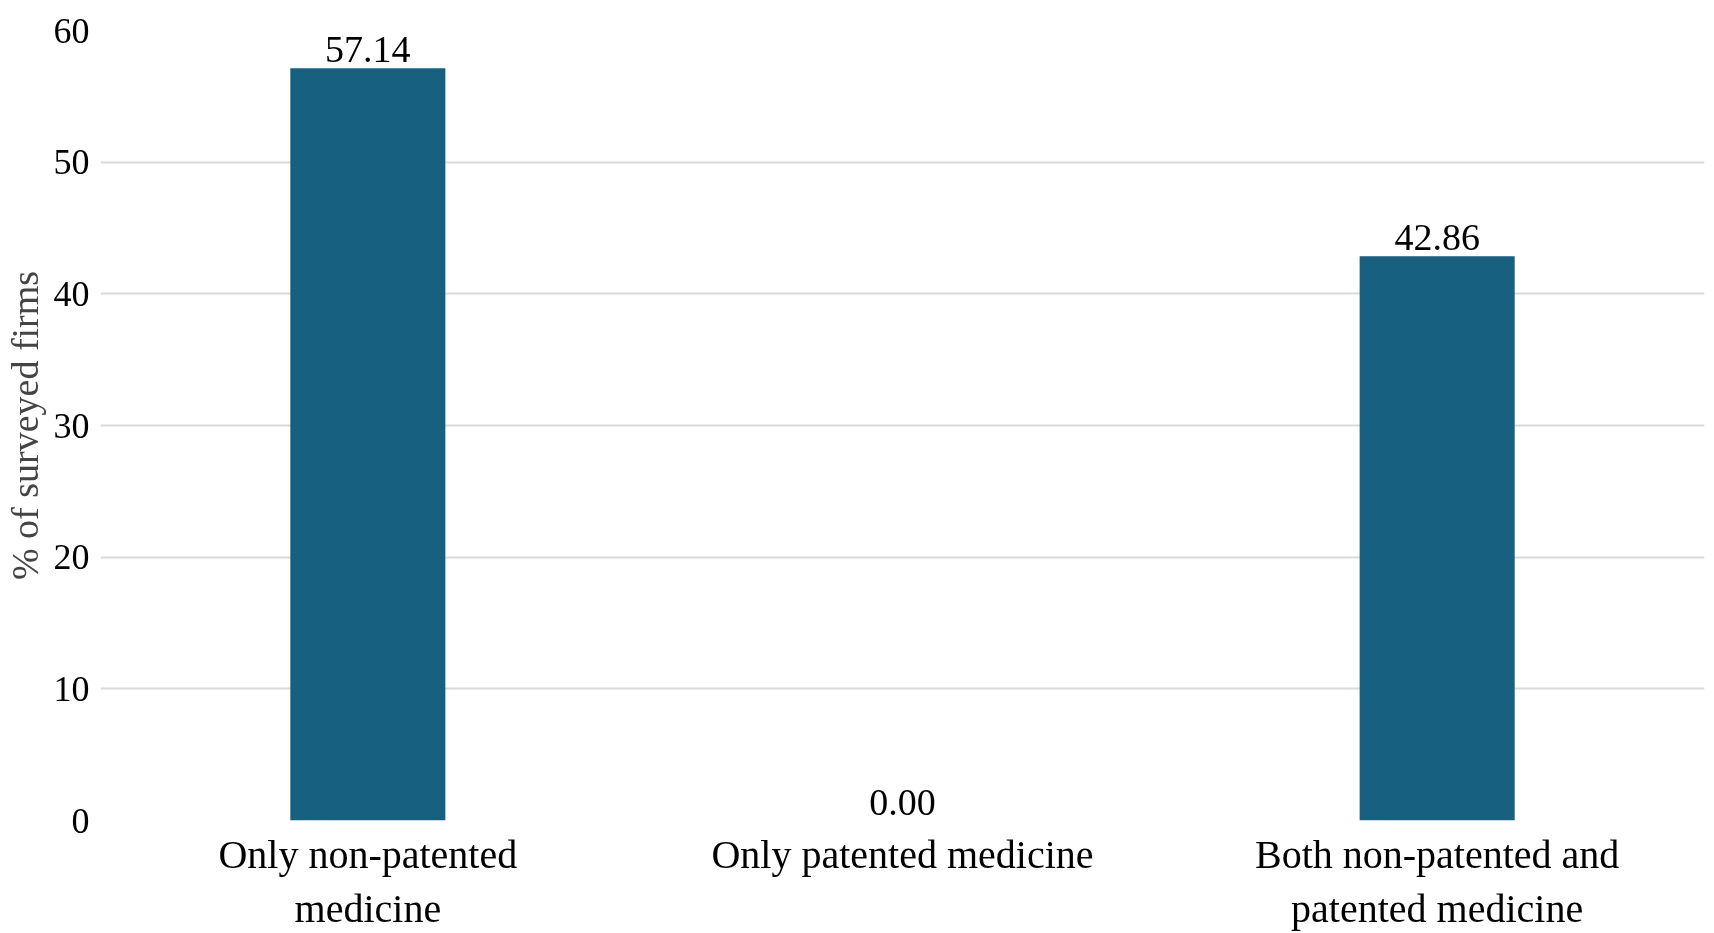 The width and height of the screenshot is (1714, 933). Describe the element at coordinates (71, 688) in the screenshot. I see `y-tick-label: 10` at that location.